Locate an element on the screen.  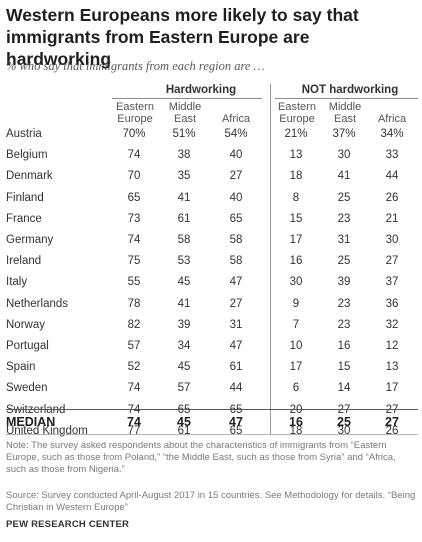
country-label: Norway is located at coordinates (25, 324).